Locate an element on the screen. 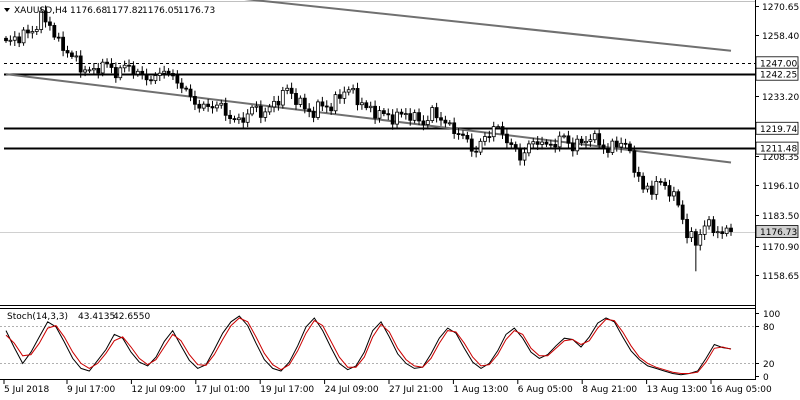 The image size is (800, 400). price-tick-label: 1170.90 is located at coordinates (780, 248).